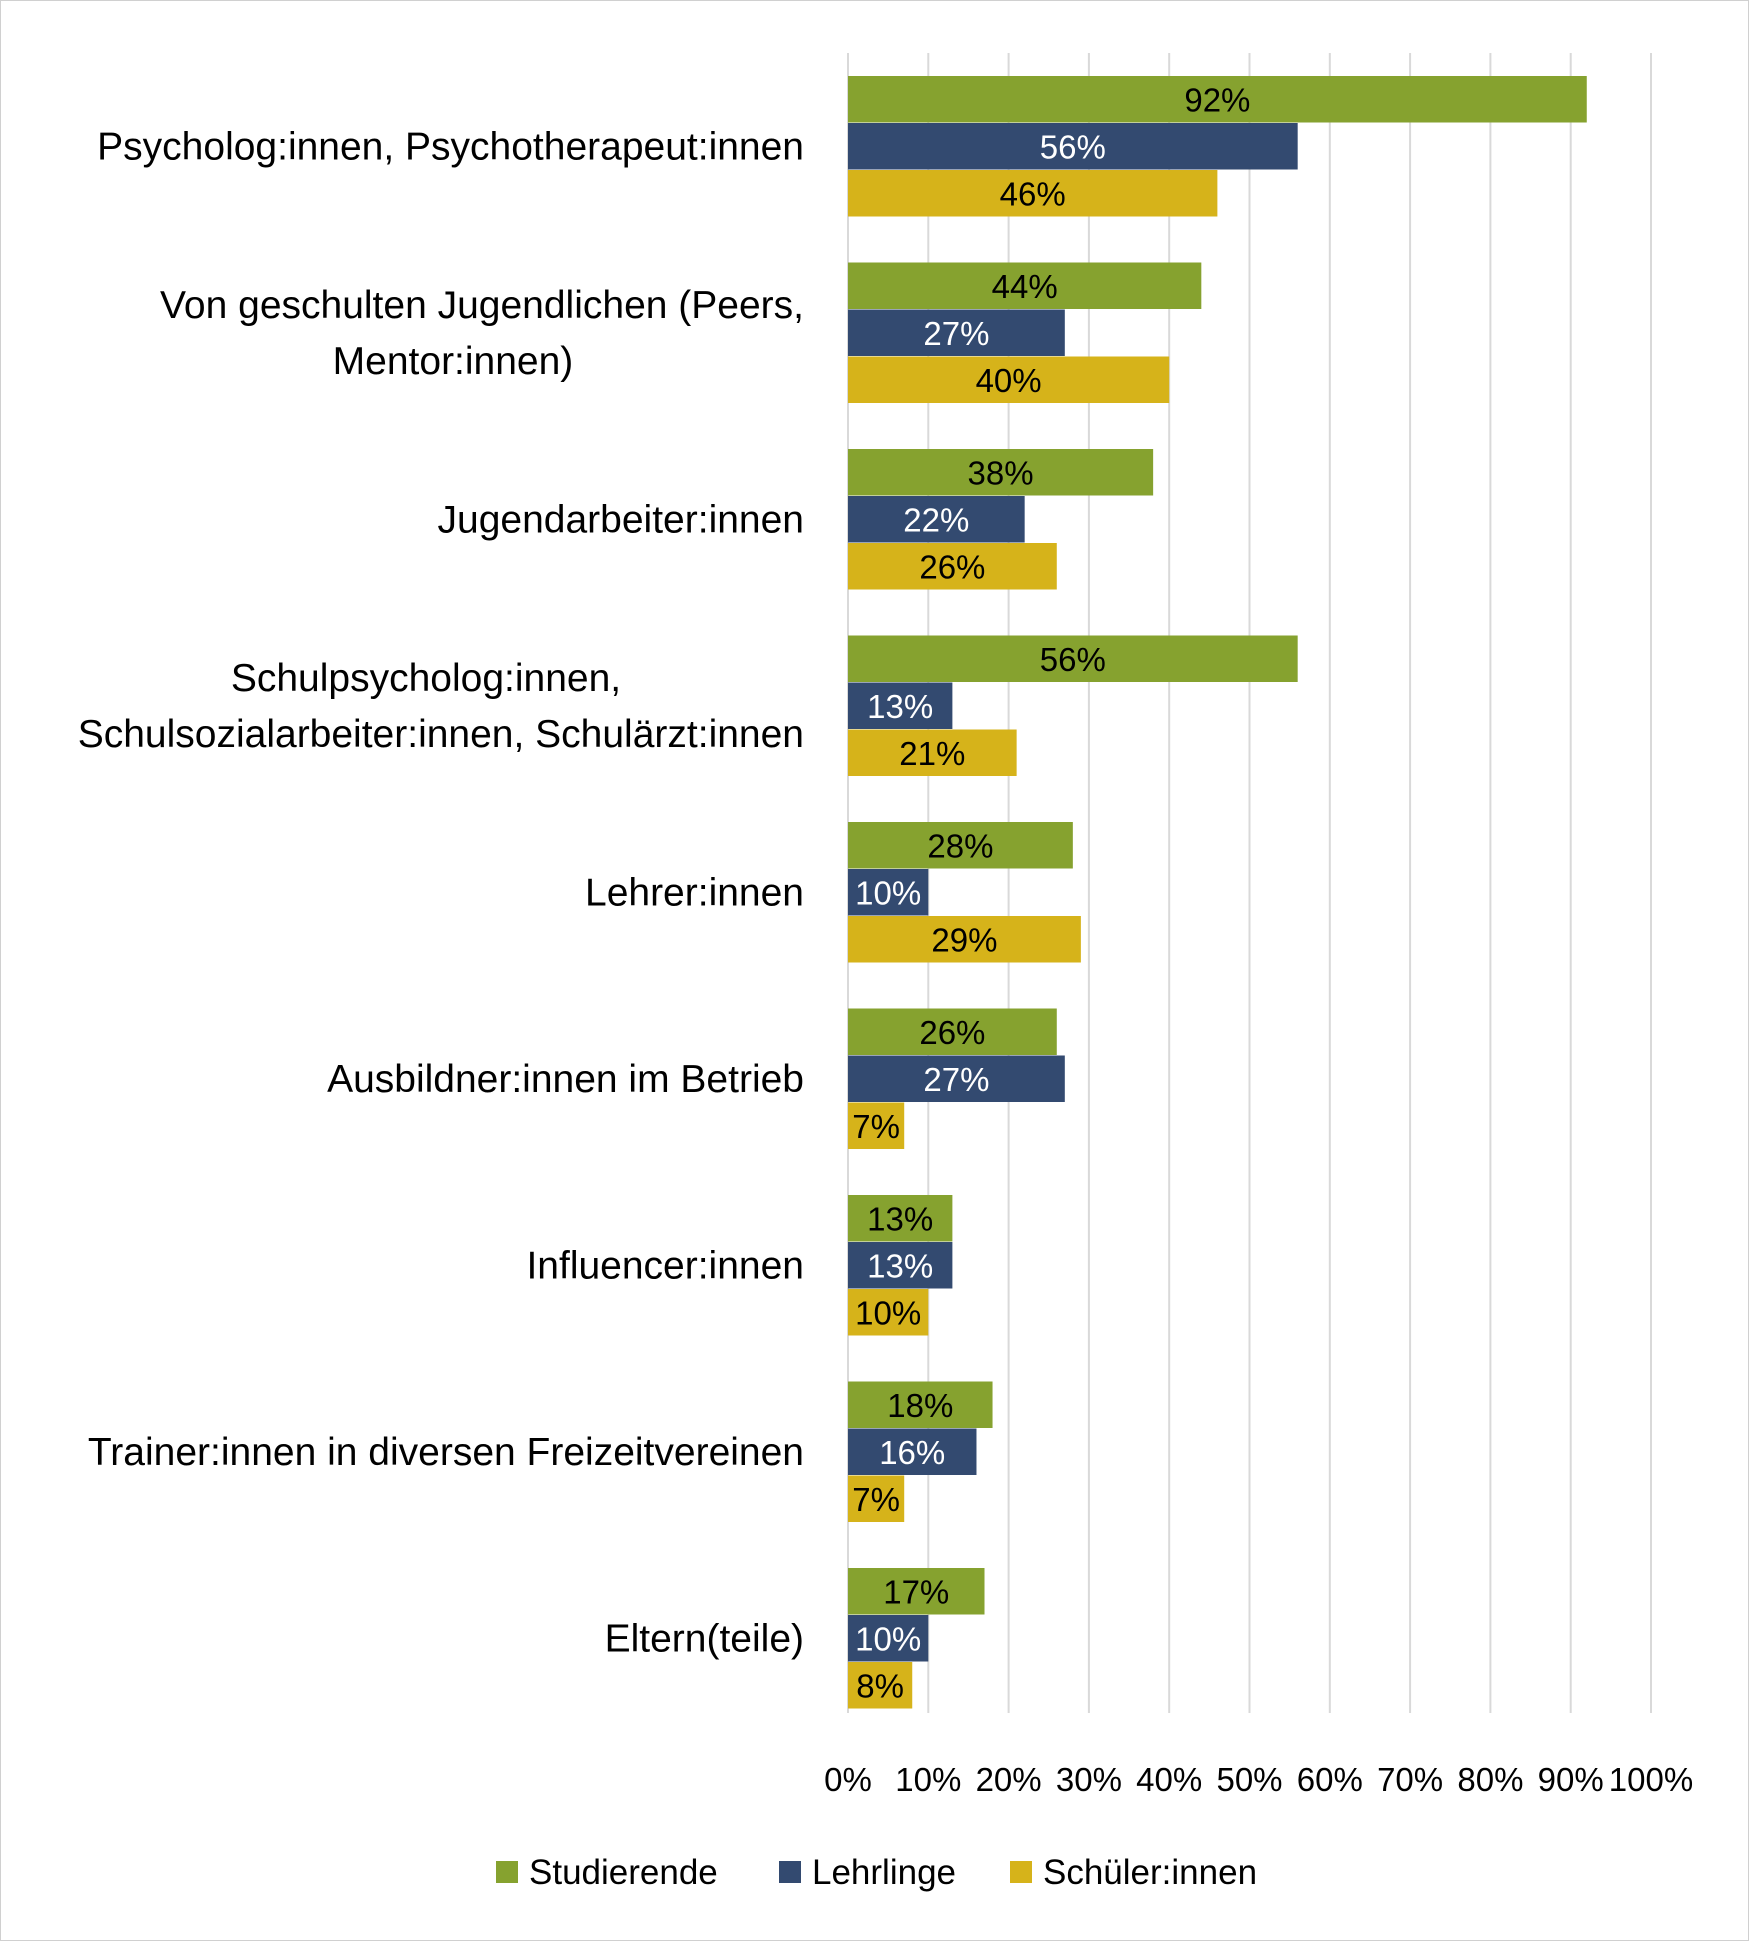 The height and width of the screenshot is (1942, 1749). I want to click on x-tick-label: 100%, so click(1651, 1779).